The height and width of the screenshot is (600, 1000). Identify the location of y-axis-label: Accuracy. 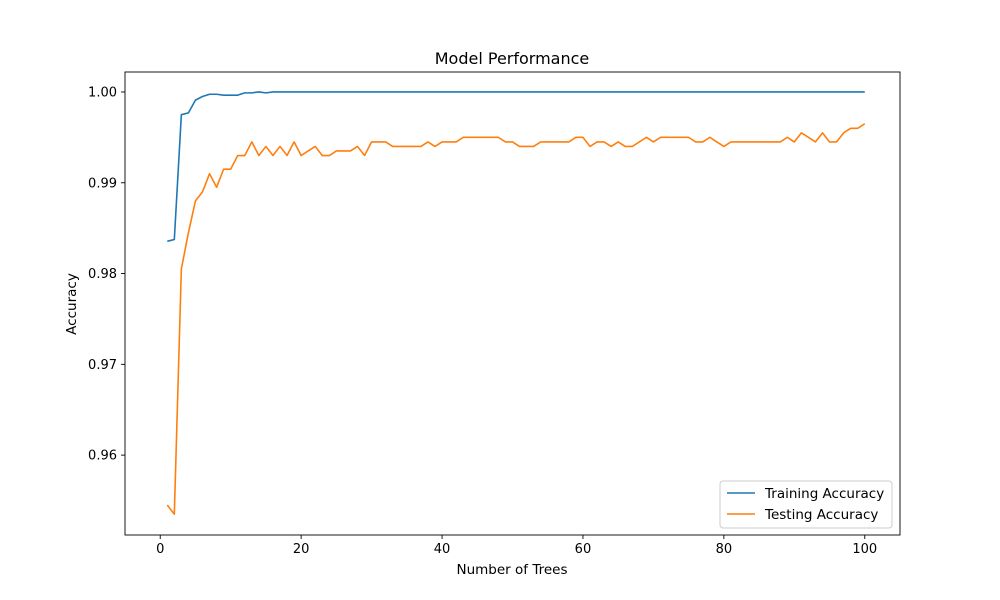
(72, 304).